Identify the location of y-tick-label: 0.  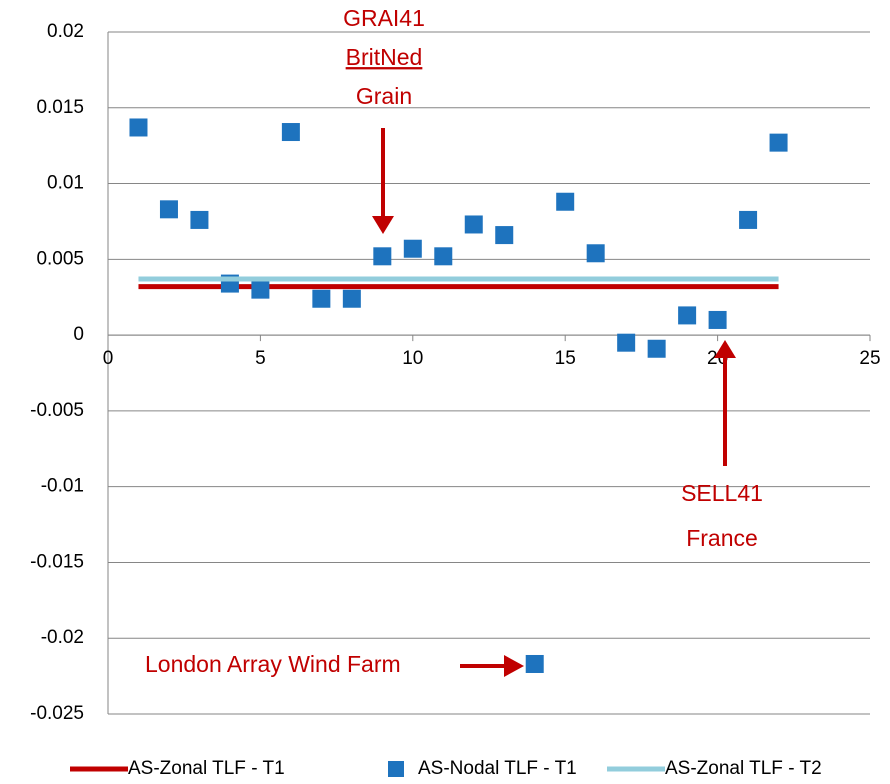
(78, 334).